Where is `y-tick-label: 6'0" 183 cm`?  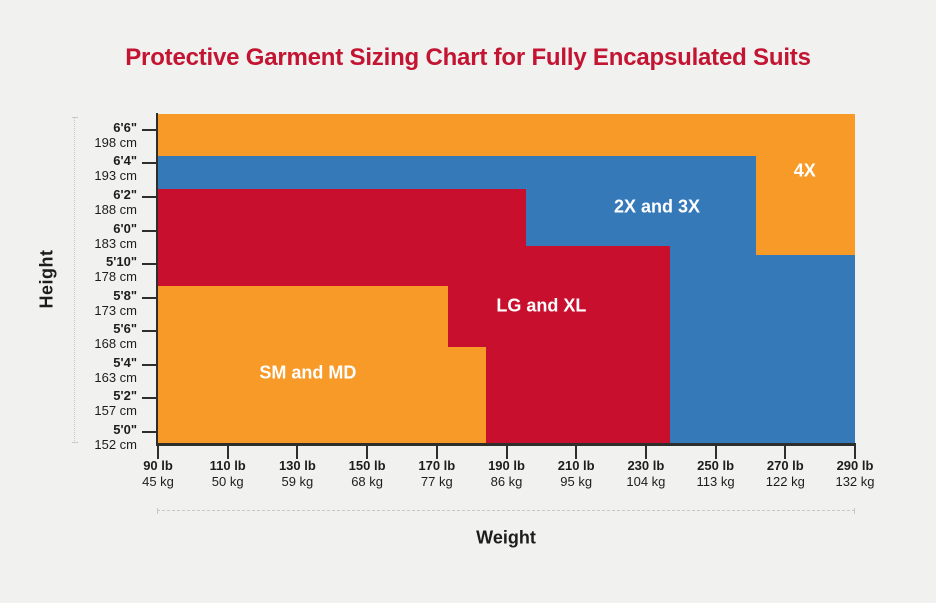 y-tick-label: 6'0" 183 cm is located at coordinates (94, 236).